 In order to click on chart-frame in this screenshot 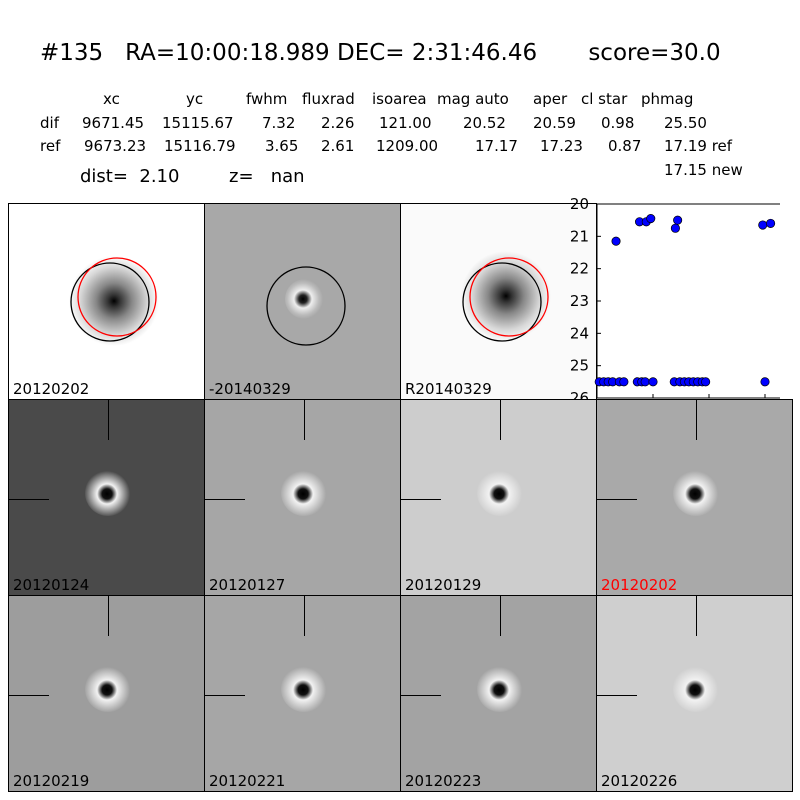, I will do `click(688, 301)`.